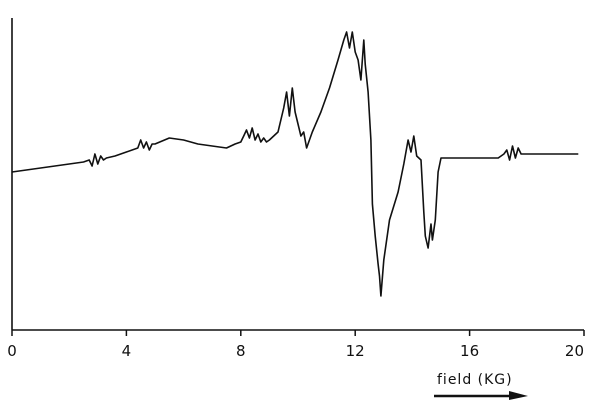 This screenshot has height=400, width=597. Describe the element at coordinates (355, 351) in the screenshot. I see `x-tick-label: 12` at that location.